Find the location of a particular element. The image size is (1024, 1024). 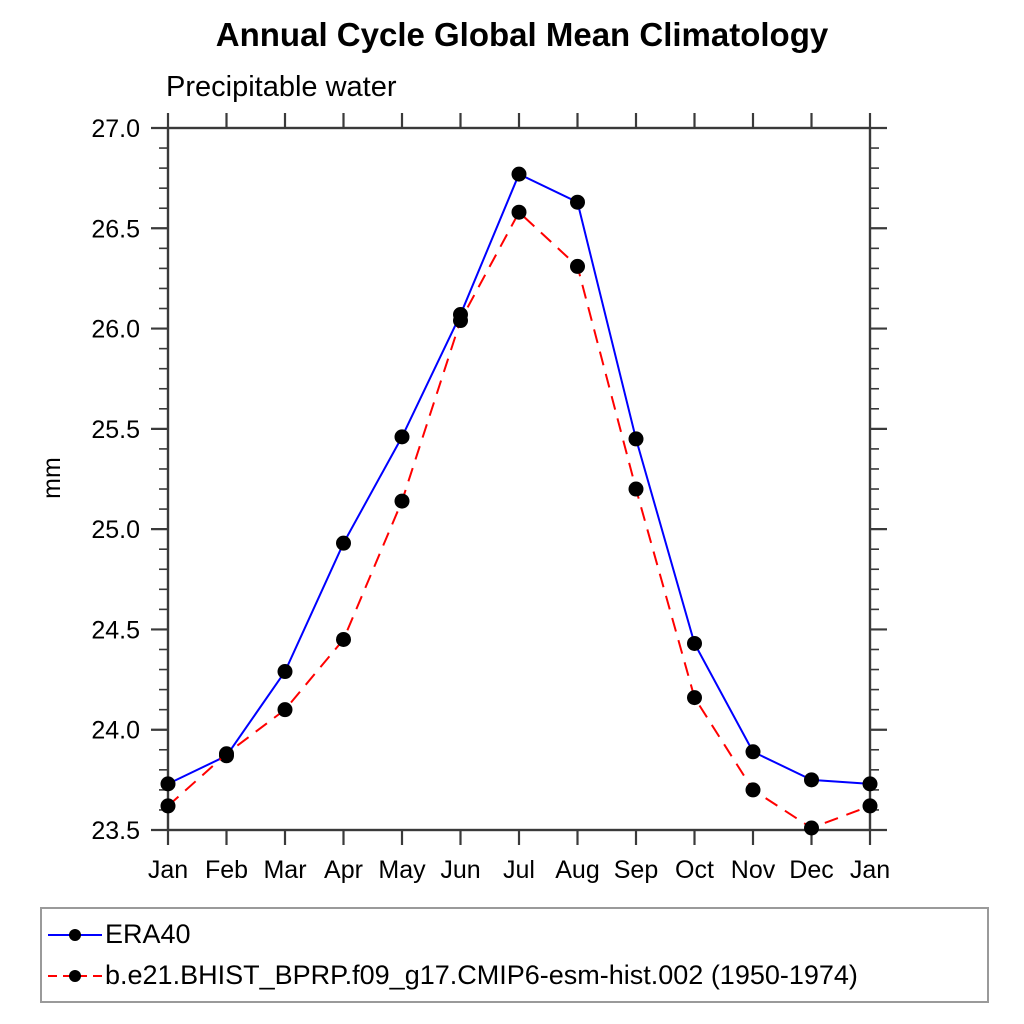

legend-label: ERA40 is located at coordinates (148, 934).